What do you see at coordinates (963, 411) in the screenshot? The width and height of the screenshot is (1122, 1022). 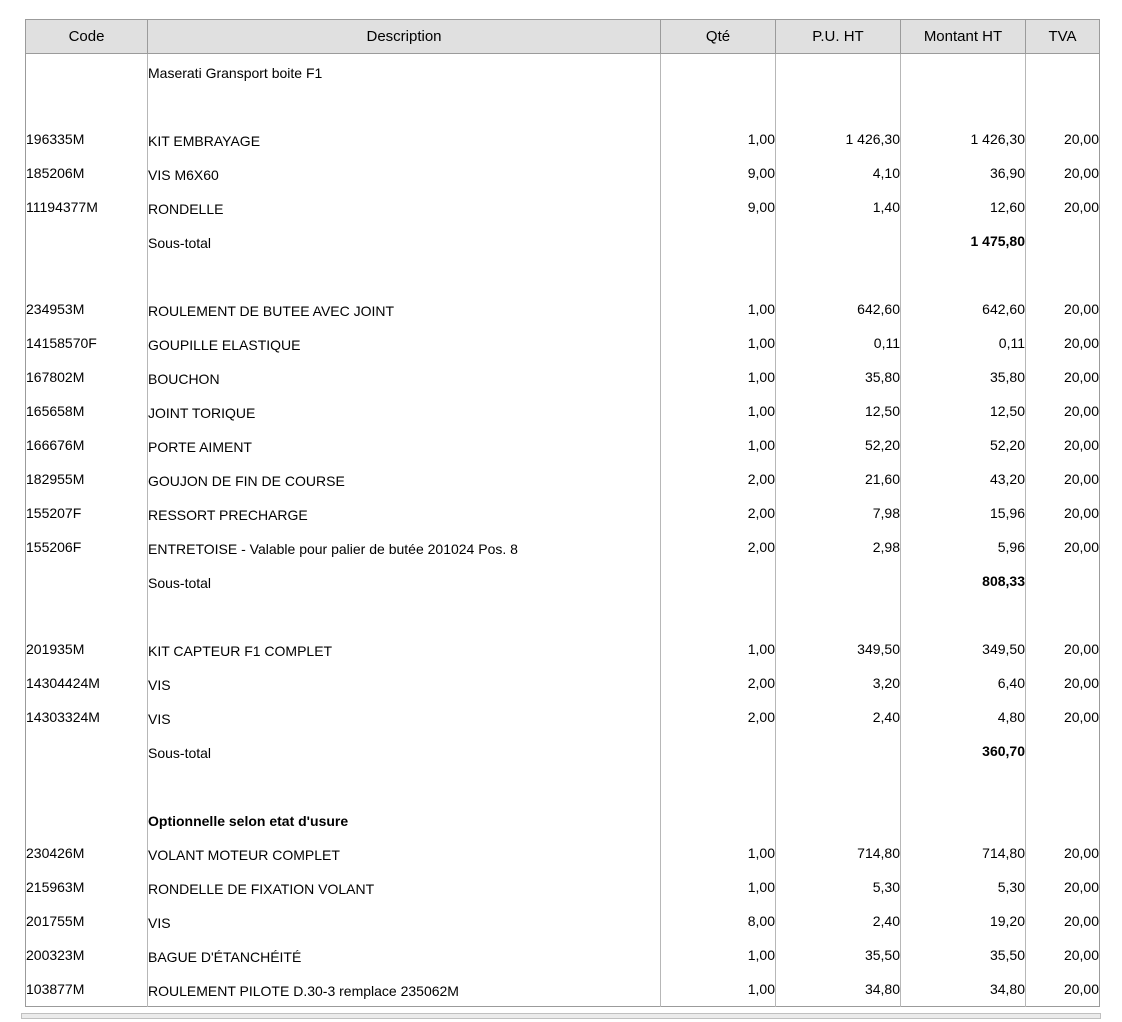 I see `amount-cell: 12,50` at bounding box center [963, 411].